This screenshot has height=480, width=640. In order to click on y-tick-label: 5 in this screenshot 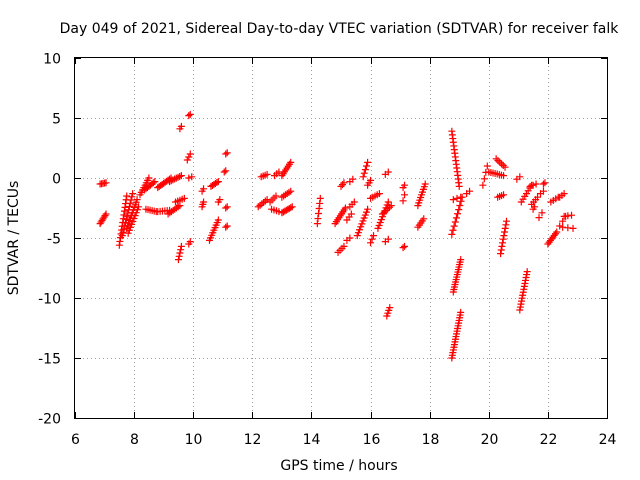, I will do `click(56, 120)`.